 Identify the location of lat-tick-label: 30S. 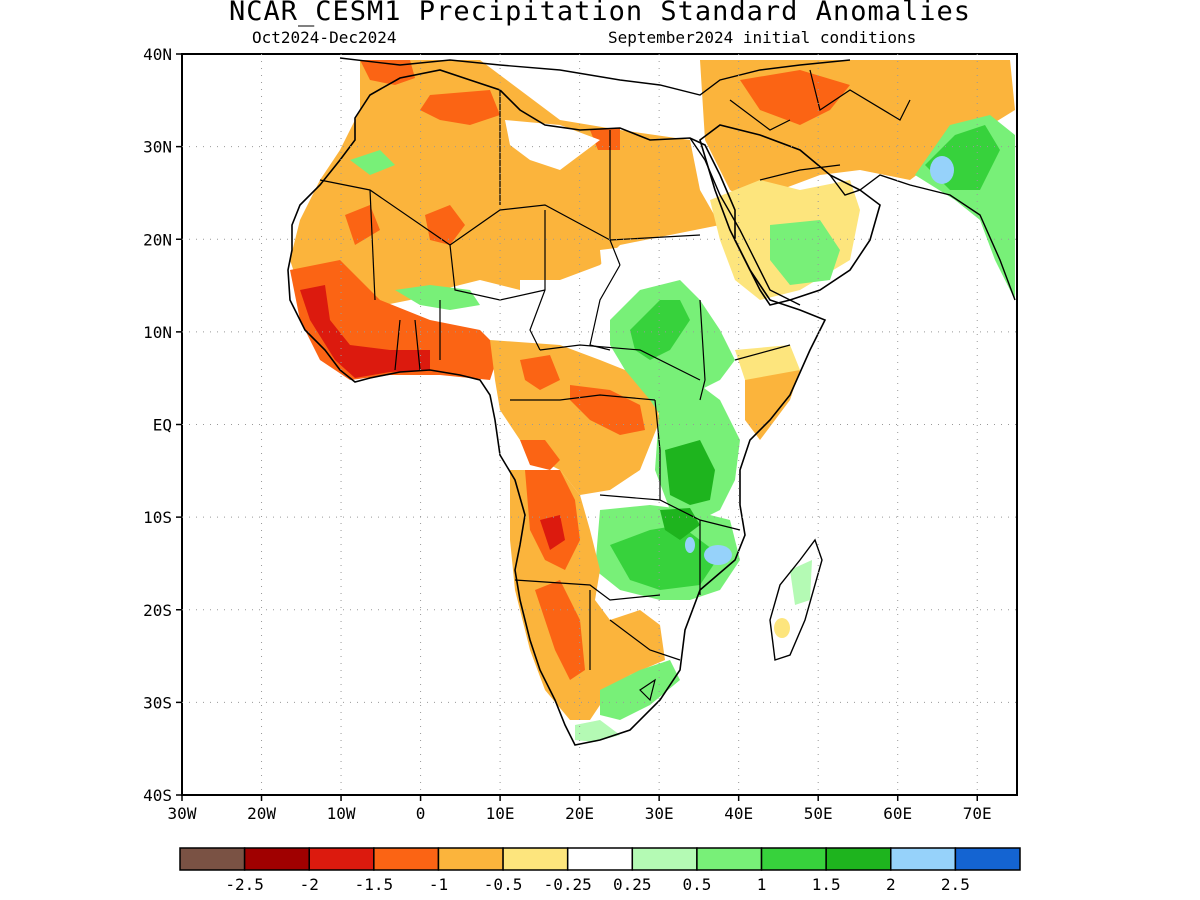
(157, 702).